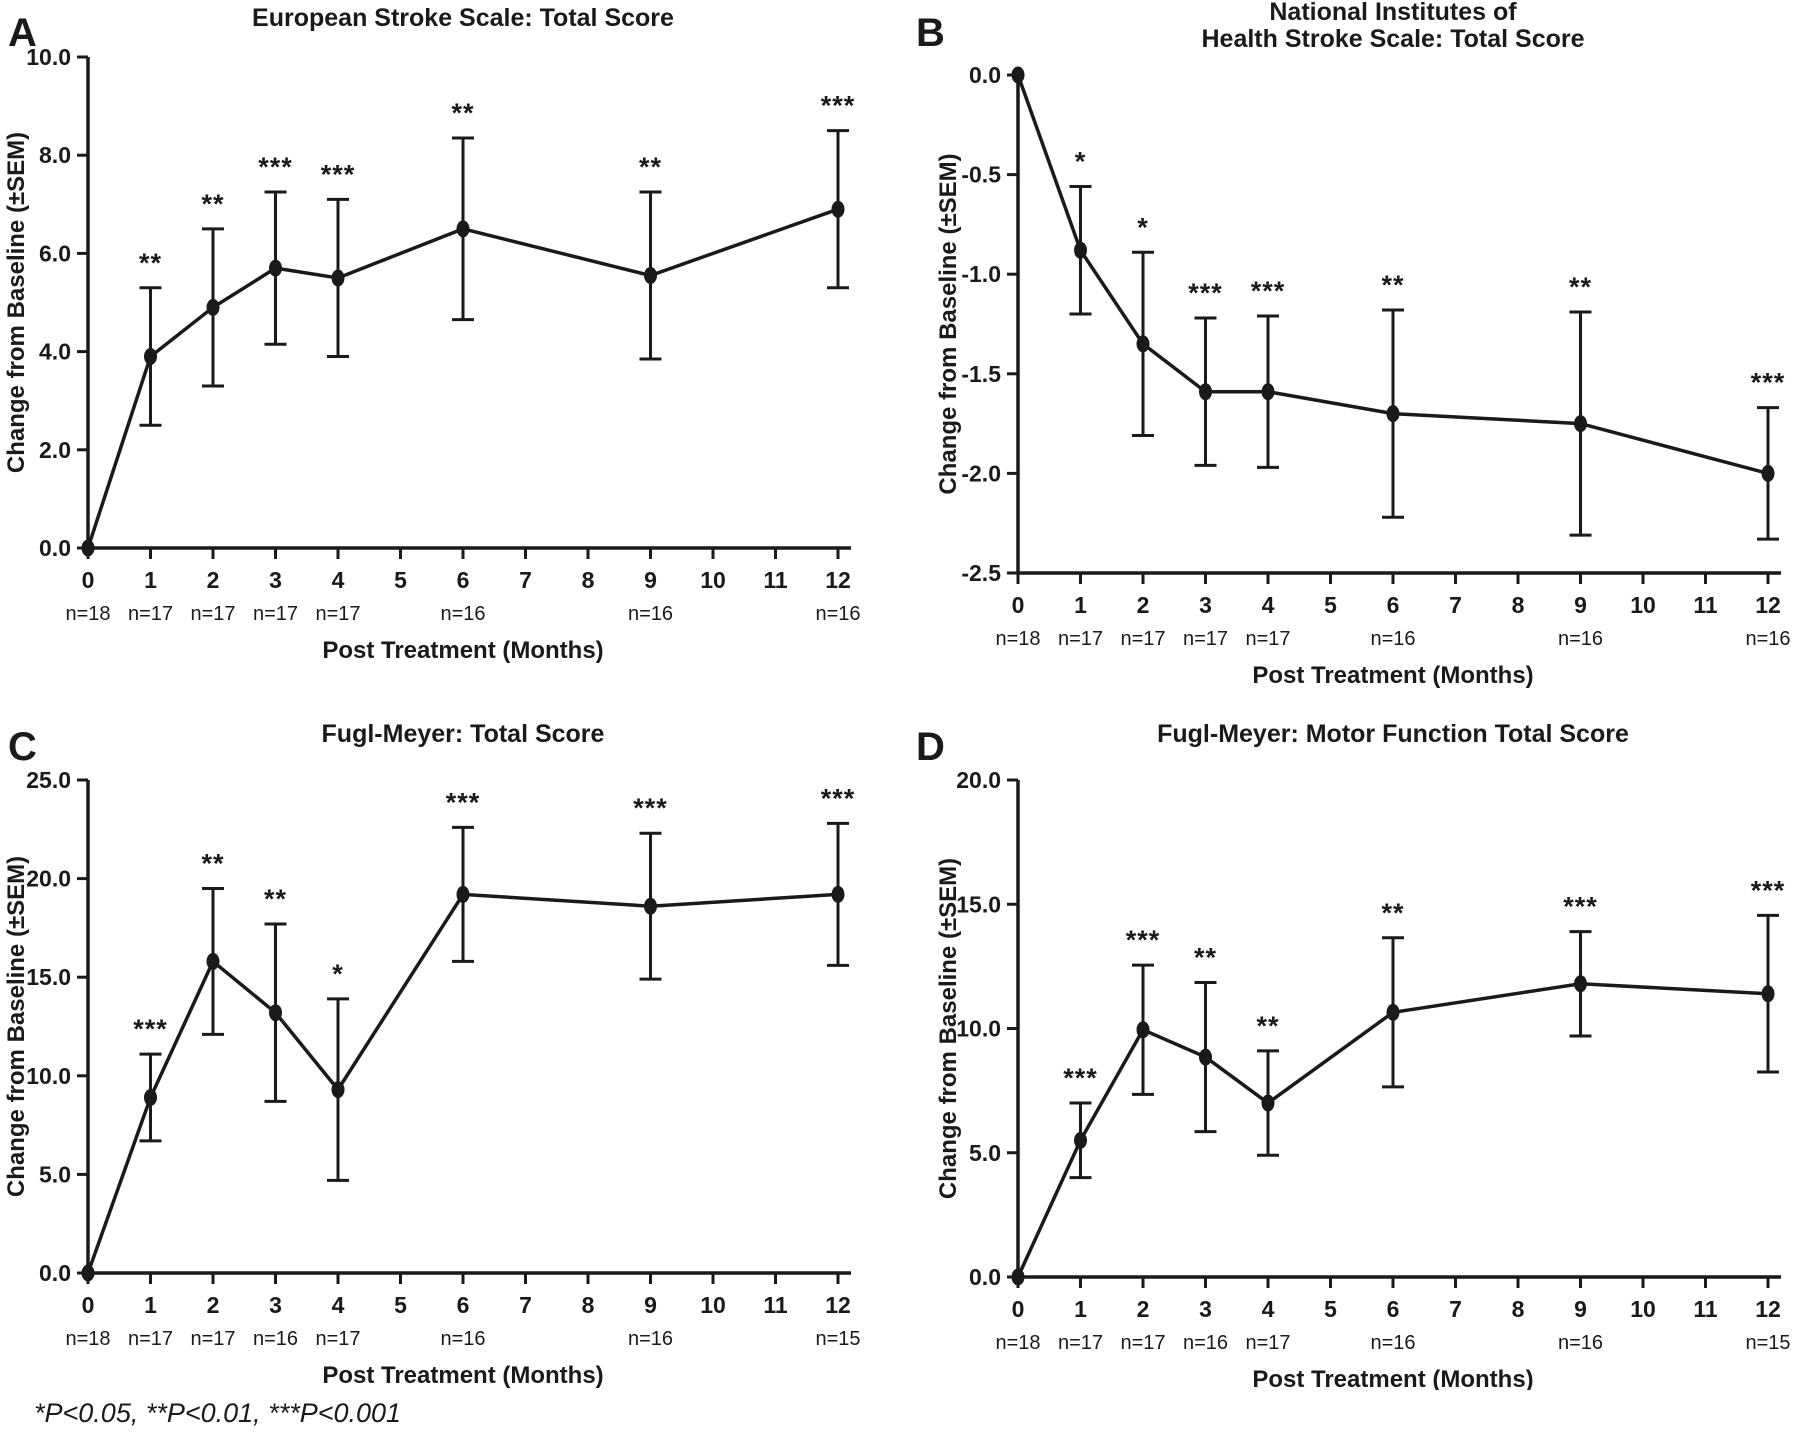 The width and height of the screenshot is (1800, 1446). What do you see at coordinates (55, 253) in the screenshot?
I see `y-tick-label: 6.0` at bounding box center [55, 253].